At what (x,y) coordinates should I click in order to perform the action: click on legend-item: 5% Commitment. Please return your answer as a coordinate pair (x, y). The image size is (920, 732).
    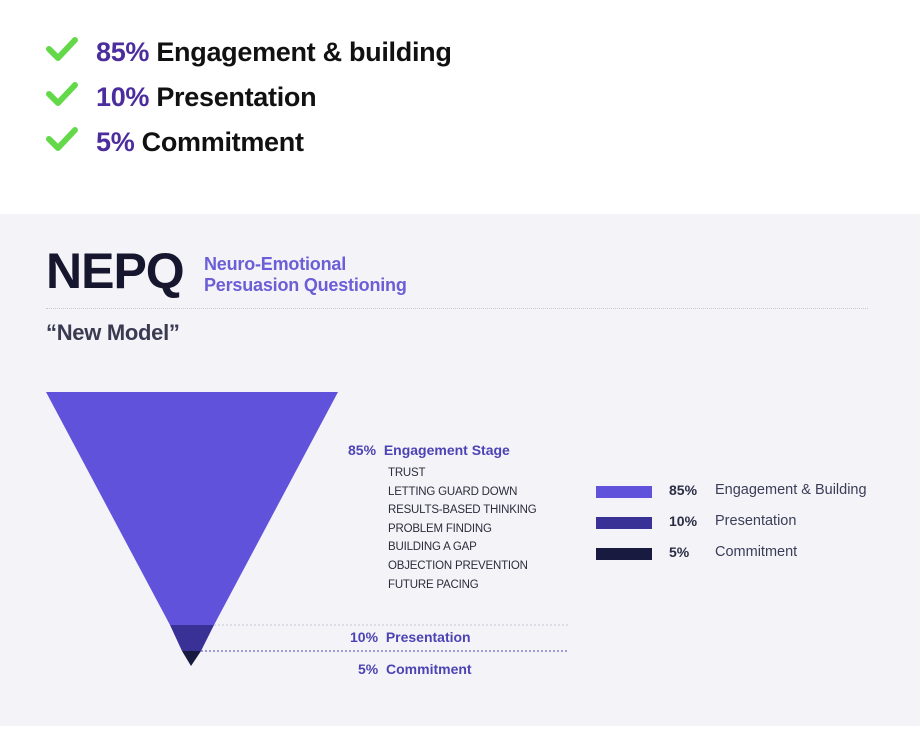
    Looking at the image, I should click on (741, 557).